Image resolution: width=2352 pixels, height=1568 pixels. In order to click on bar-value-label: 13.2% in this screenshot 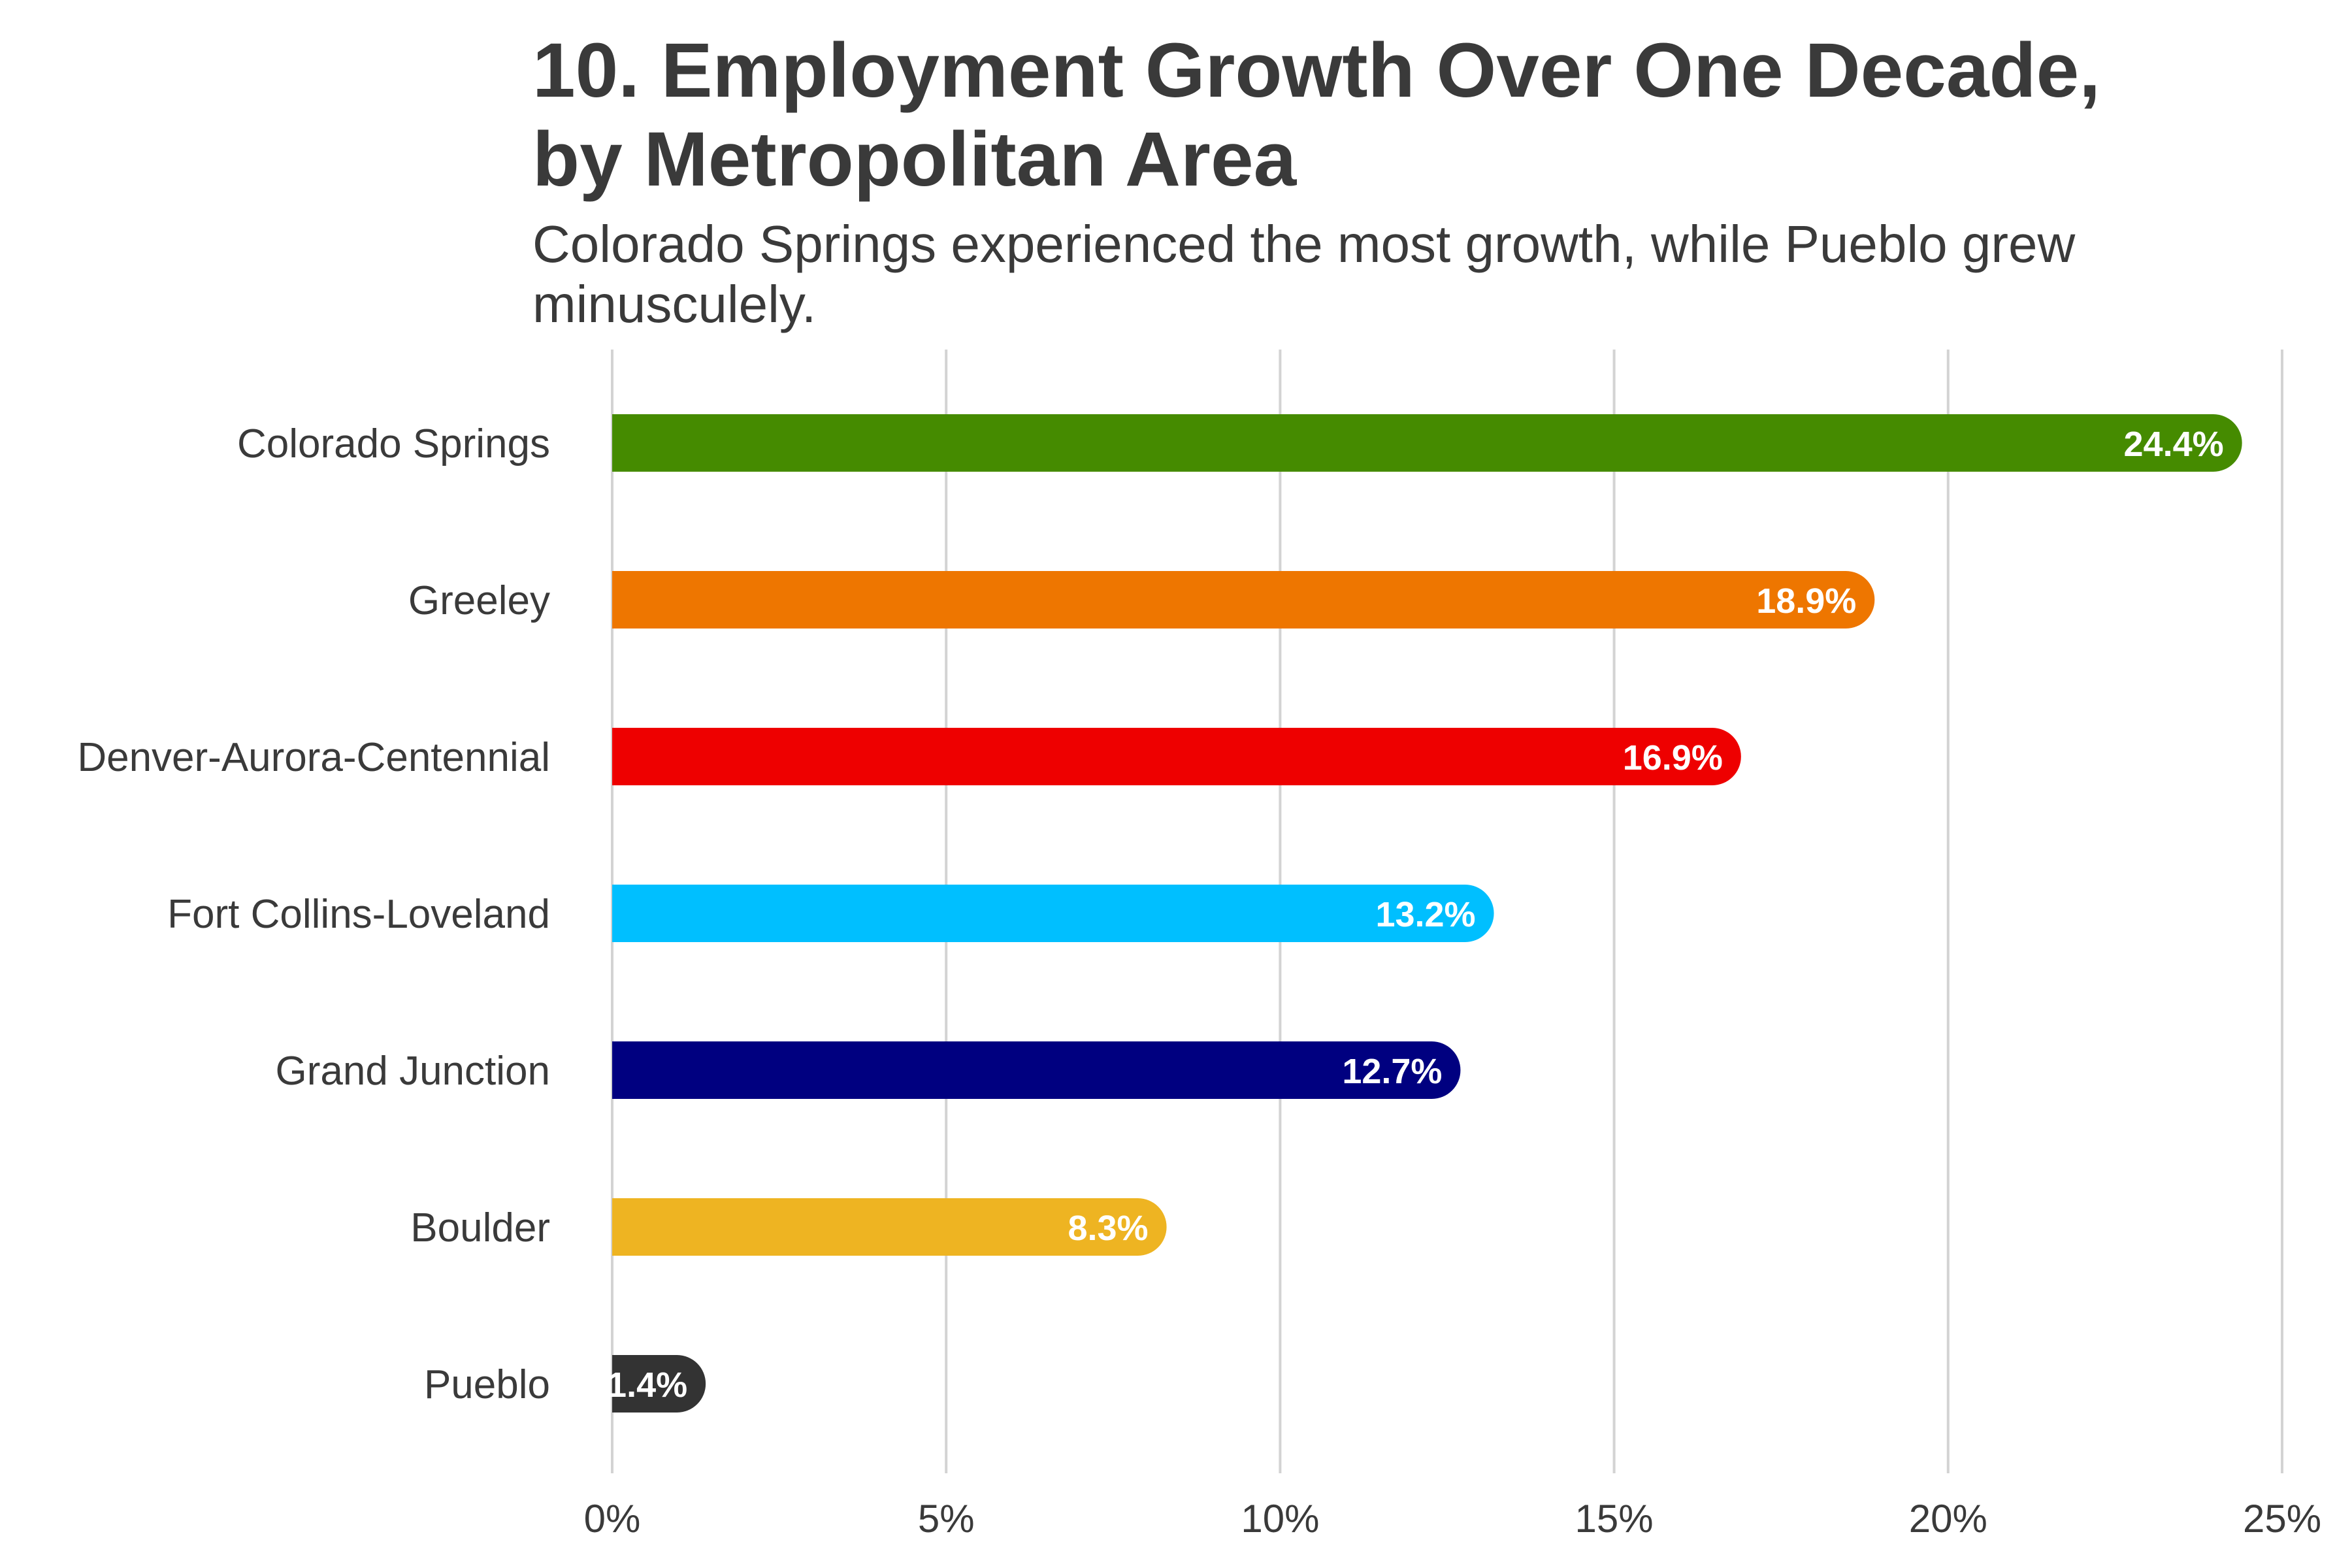, I will do `click(1425, 914)`.